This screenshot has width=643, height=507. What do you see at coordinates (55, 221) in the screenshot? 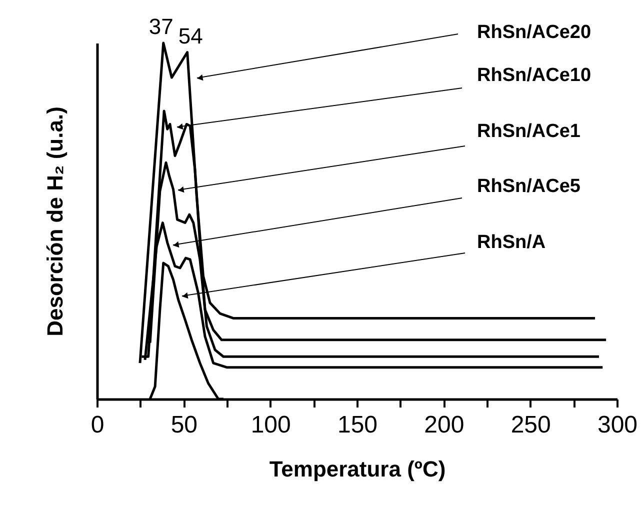
I see `y-axis-title: Desorción de H₂ (u.a.)` at bounding box center [55, 221].